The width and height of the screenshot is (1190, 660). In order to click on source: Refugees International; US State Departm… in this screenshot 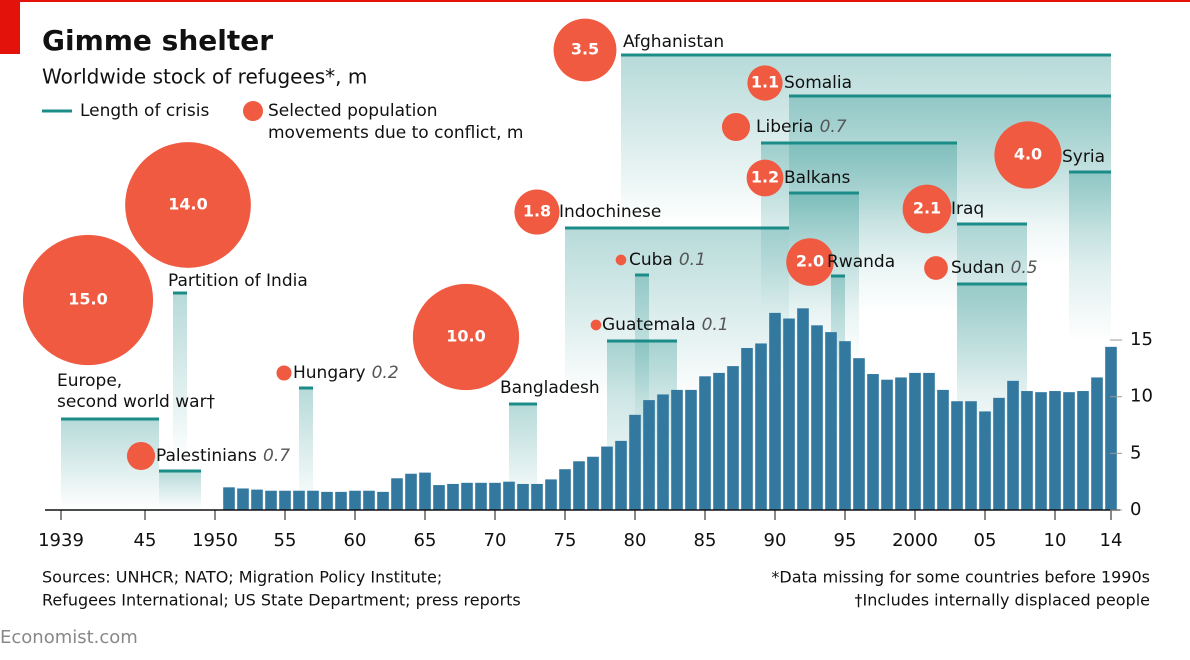, I will do `click(281, 600)`.